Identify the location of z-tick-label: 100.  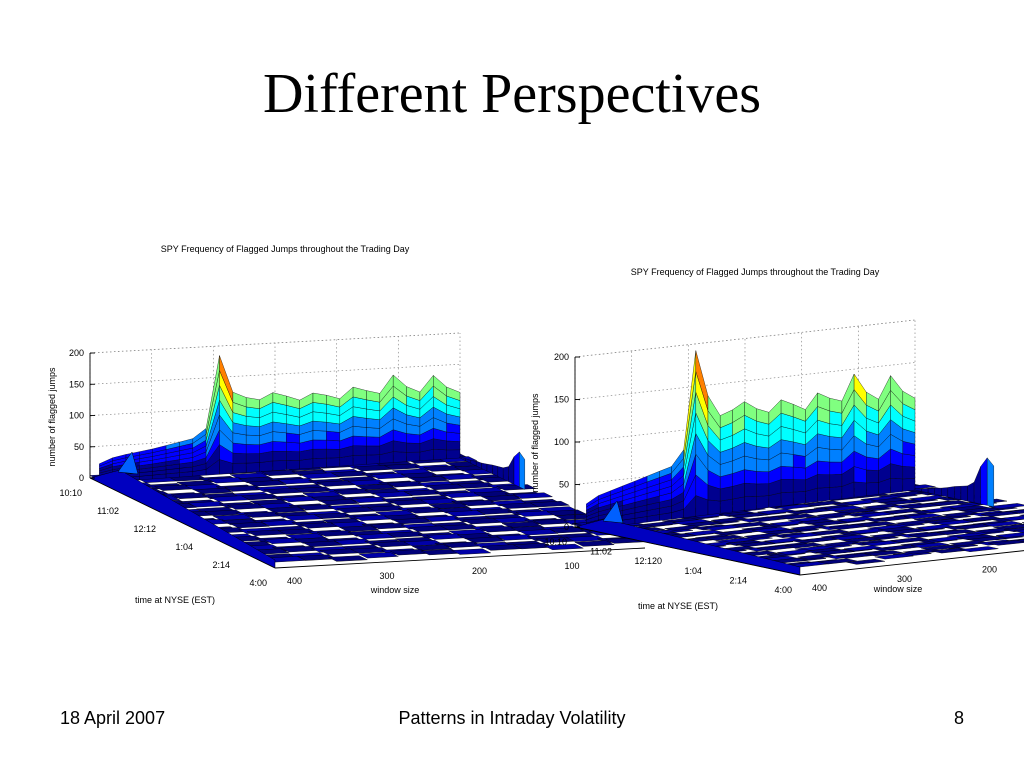
(561, 442).